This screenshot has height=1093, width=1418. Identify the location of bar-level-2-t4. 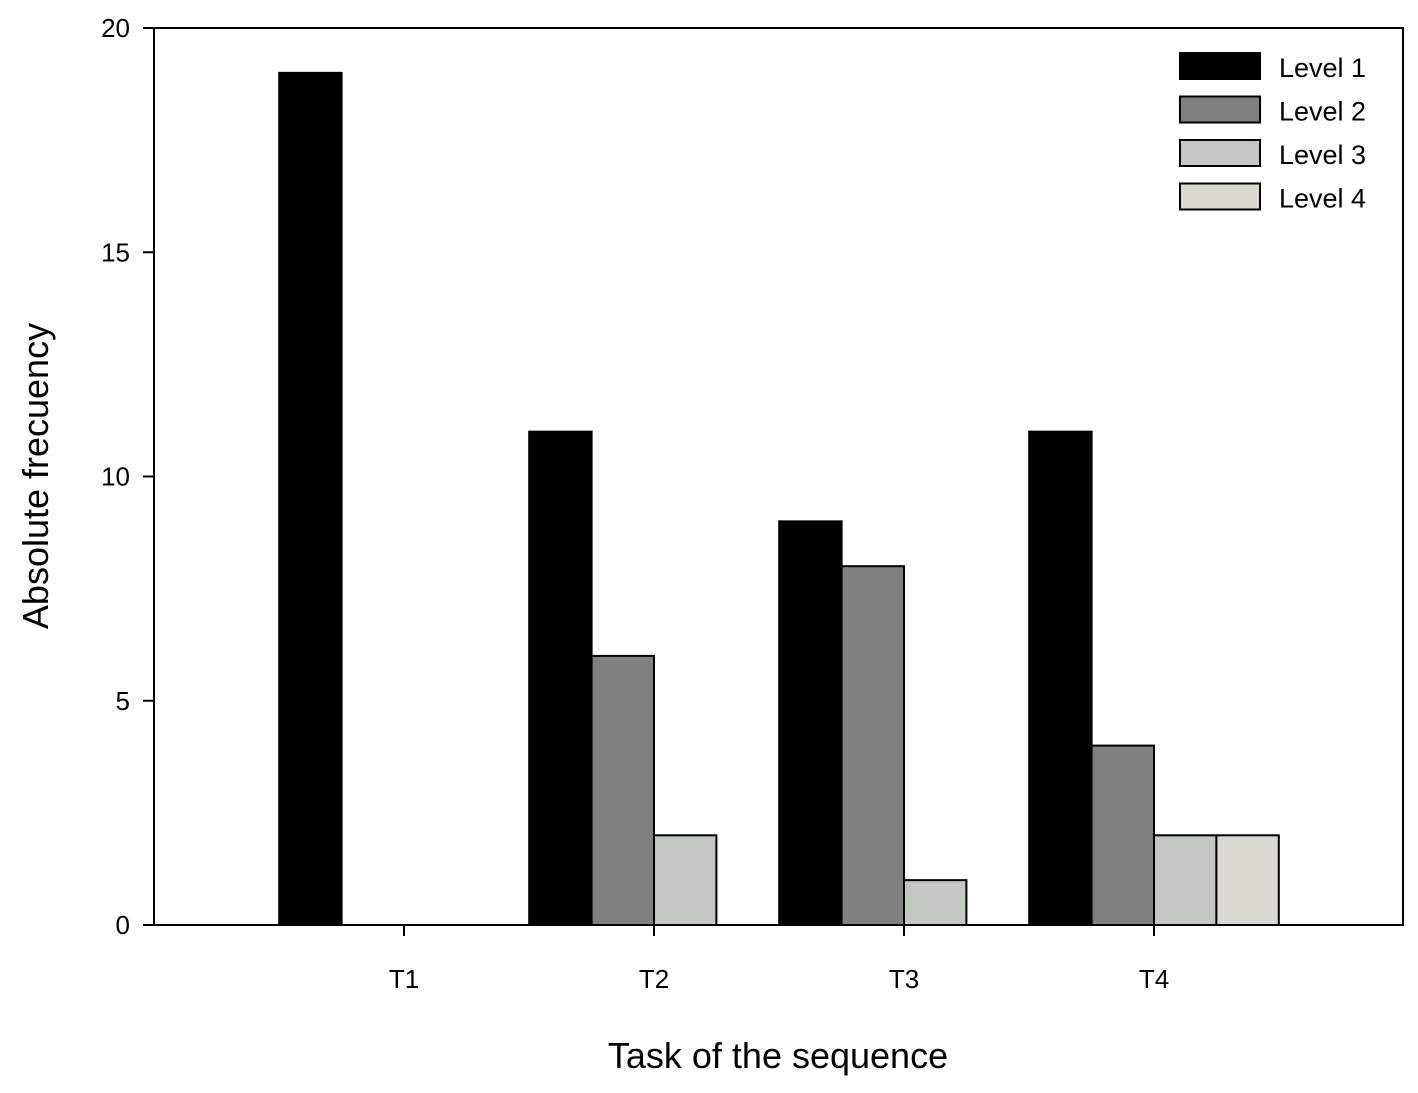
(1122, 835).